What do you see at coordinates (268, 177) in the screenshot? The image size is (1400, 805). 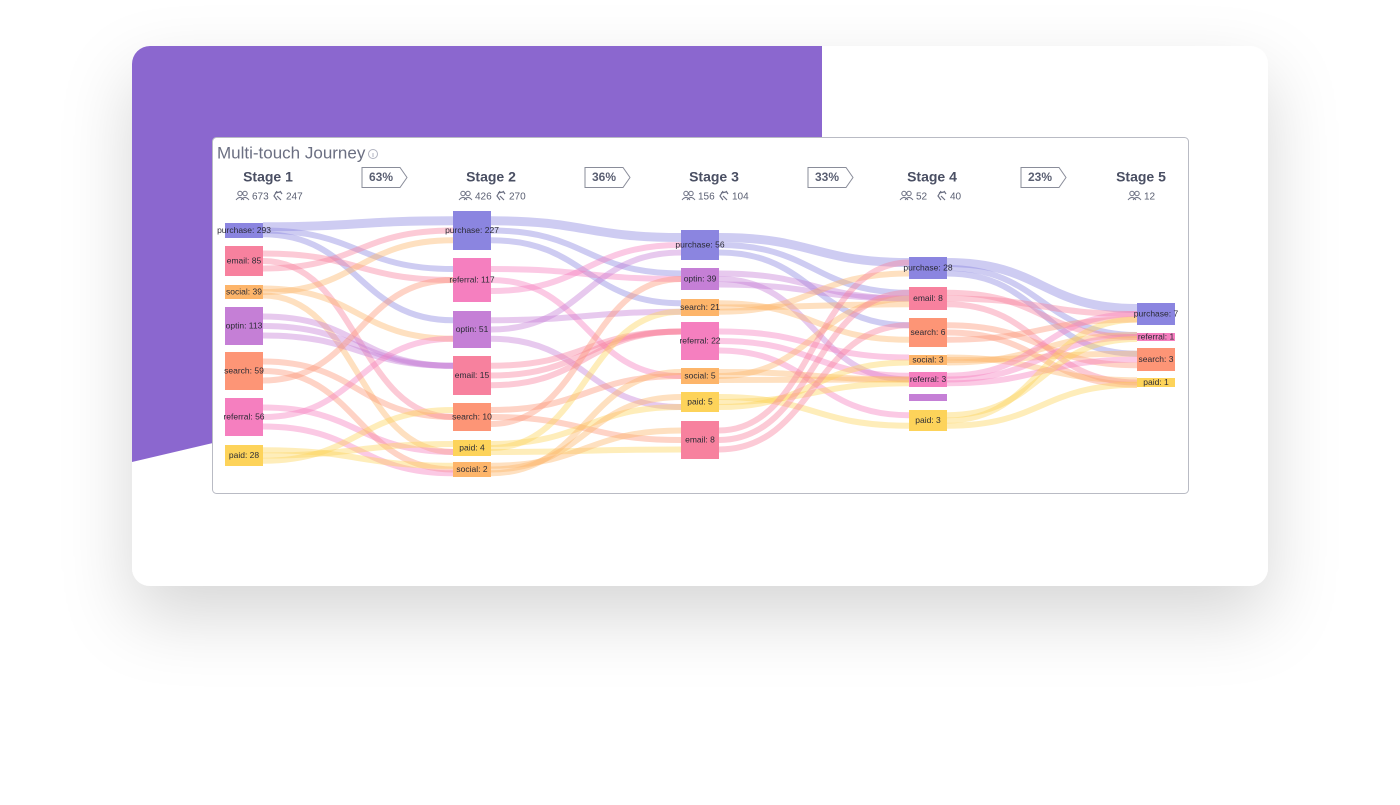 I see `stage-title: Stage 1` at bounding box center [268, 177].